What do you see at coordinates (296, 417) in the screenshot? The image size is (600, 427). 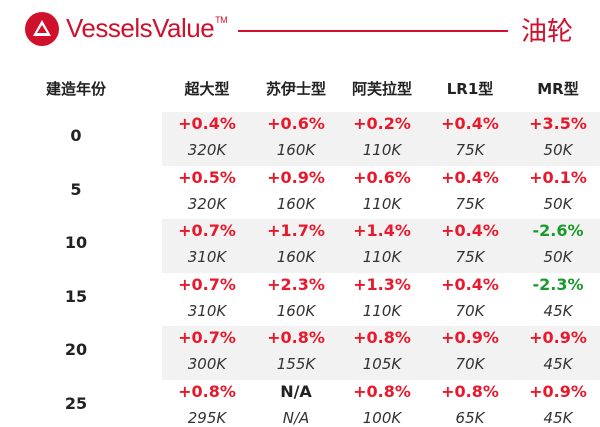 I see `value-cell: N/A` at bounding box center [296, 417].